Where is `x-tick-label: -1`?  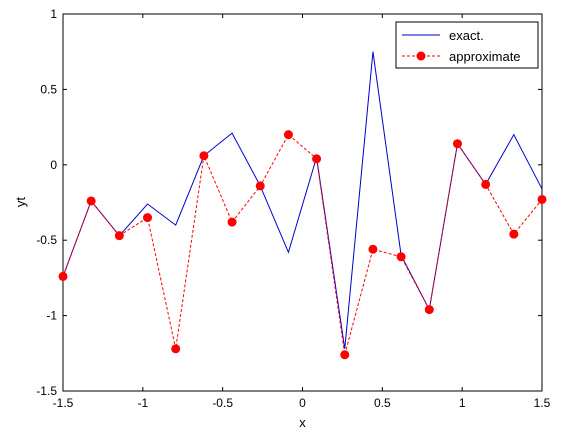 x-tick-label: -1 is located at coordinates (142, 403).